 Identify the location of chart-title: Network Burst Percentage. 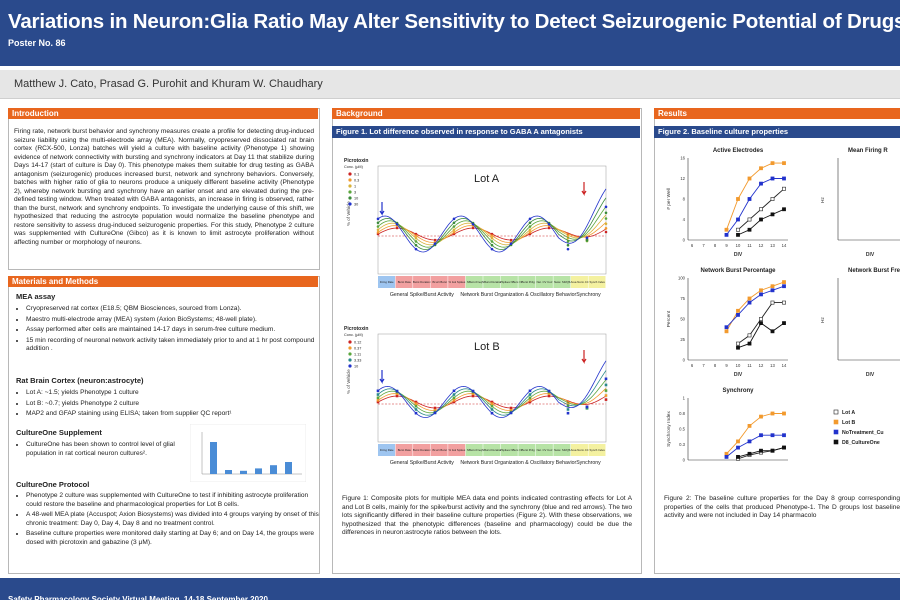
(738, 271).